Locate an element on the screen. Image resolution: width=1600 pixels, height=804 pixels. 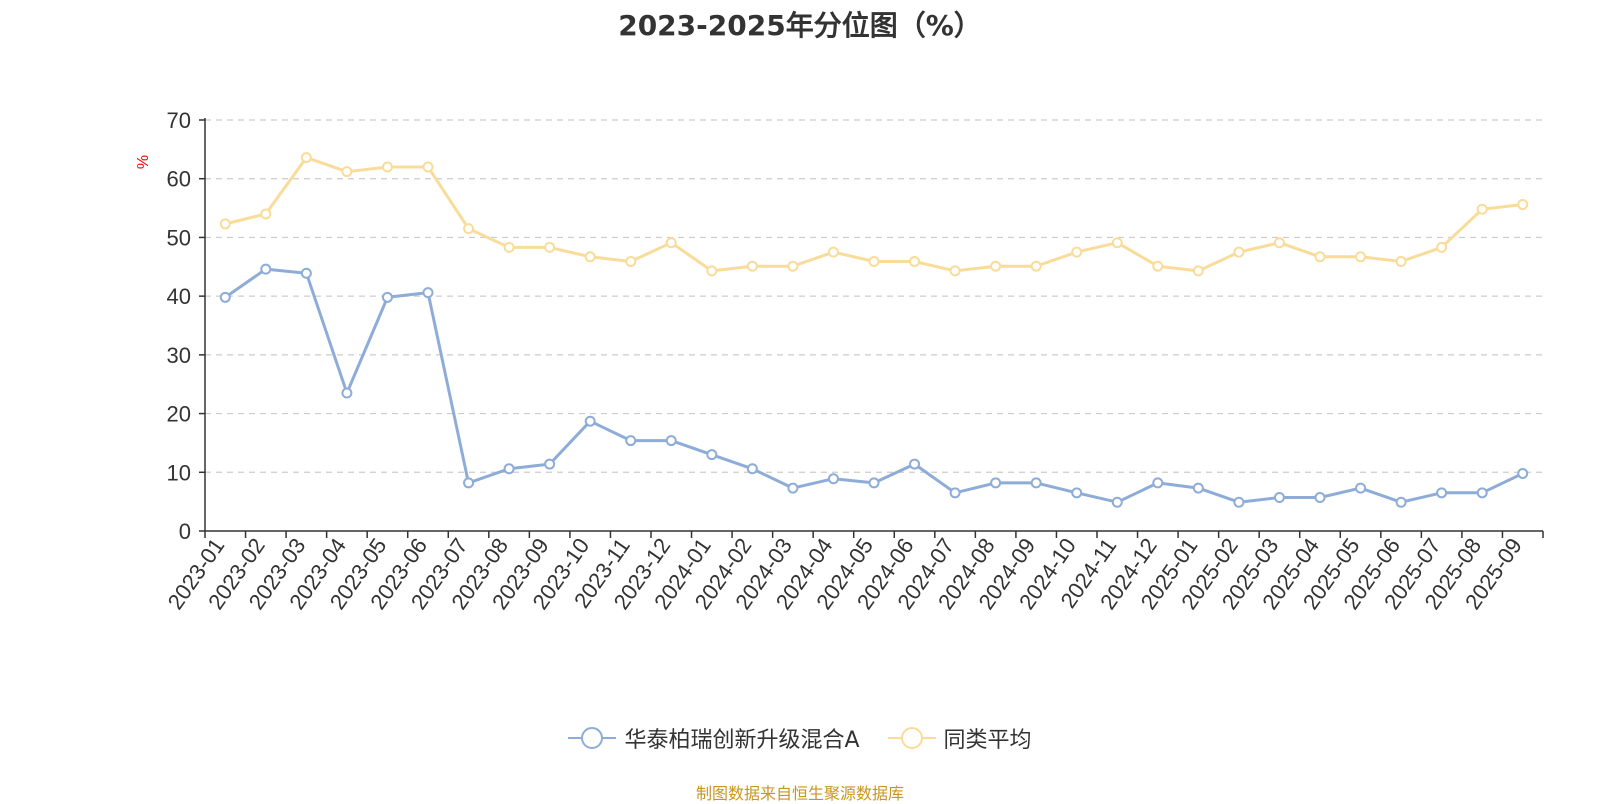
y-tick-label: 40 is located at coordinates (179, 296).